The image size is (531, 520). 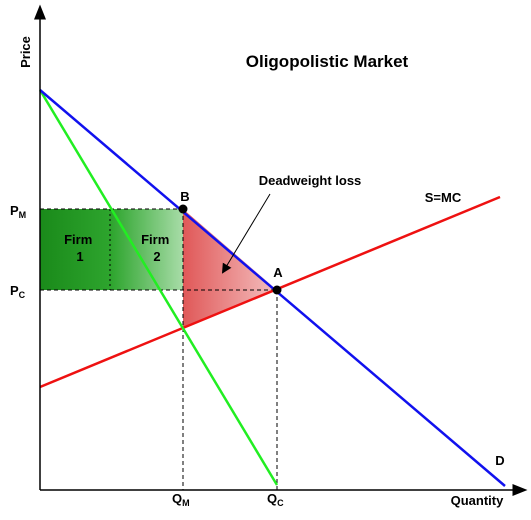 I want to click on qc-label: QC, so click(x=275, y=499).